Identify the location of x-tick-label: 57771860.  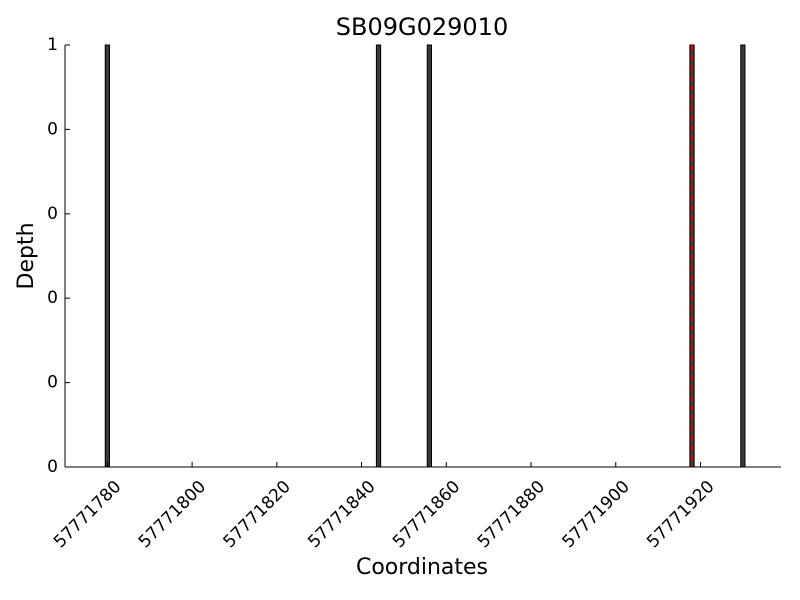
(426, 514).